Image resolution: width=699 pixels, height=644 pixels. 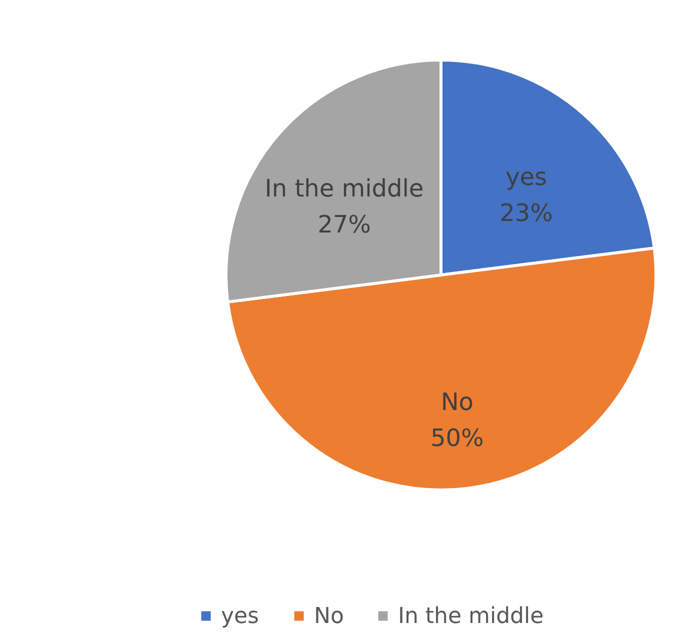 What do you see at coordinates (344, 188) in the screenshot?
I see `slice-label: In the middle` at bounding box center [344, 188].